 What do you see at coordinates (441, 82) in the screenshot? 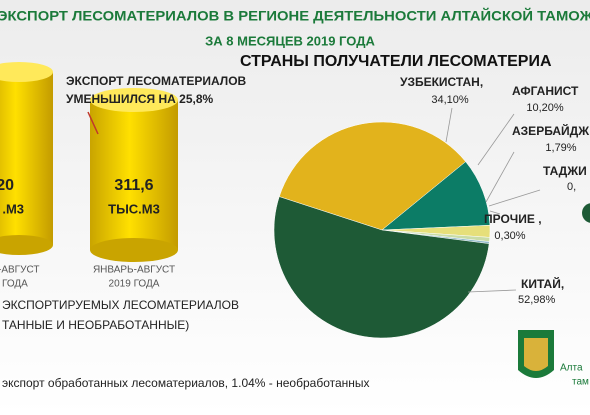
I see `slice-label: УЗБЕКИСТАН,` at bounding box center [441, 82].